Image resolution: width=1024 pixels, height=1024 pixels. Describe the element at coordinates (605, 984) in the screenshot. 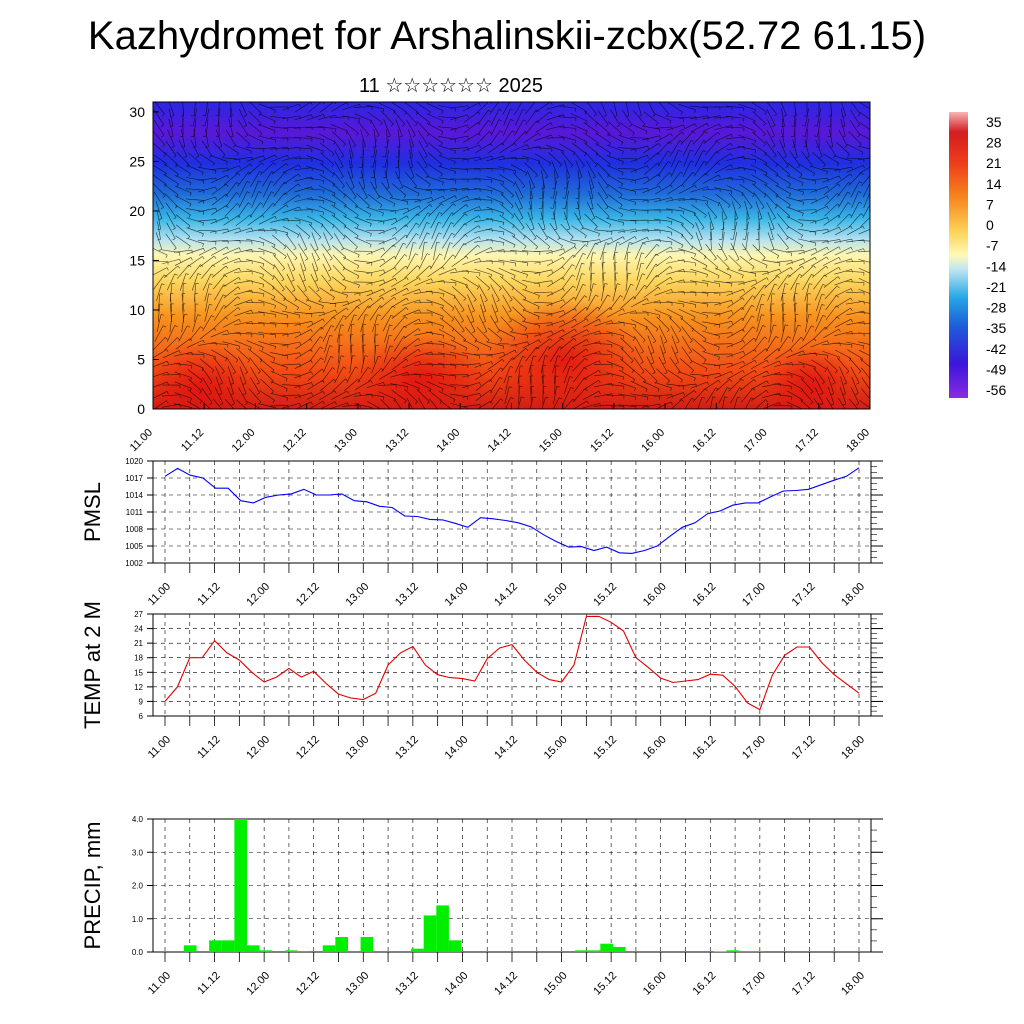

I see `x-tick-label: 15.12` at that location.